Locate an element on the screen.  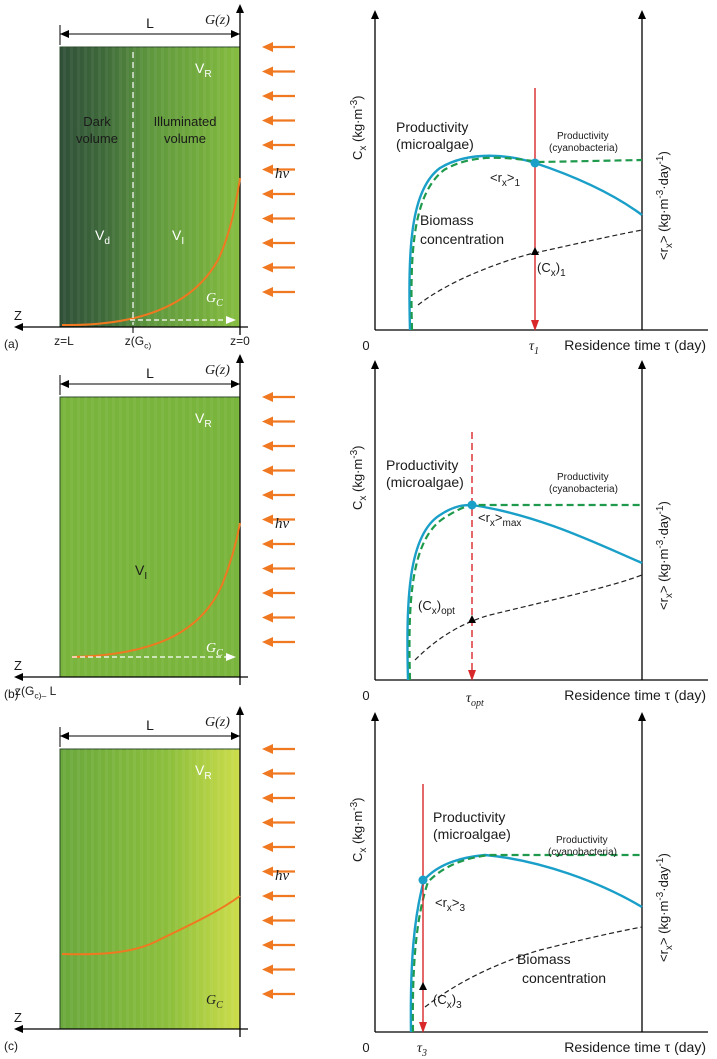
biomass-point-label: (Cx)3 is located at coordinates (447, 1001).